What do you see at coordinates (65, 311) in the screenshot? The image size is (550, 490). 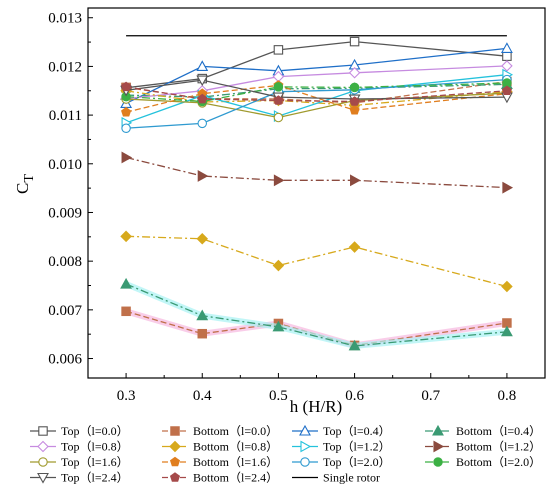 I see `y-tick-label: 0.007` at bounding box center [65, 311].